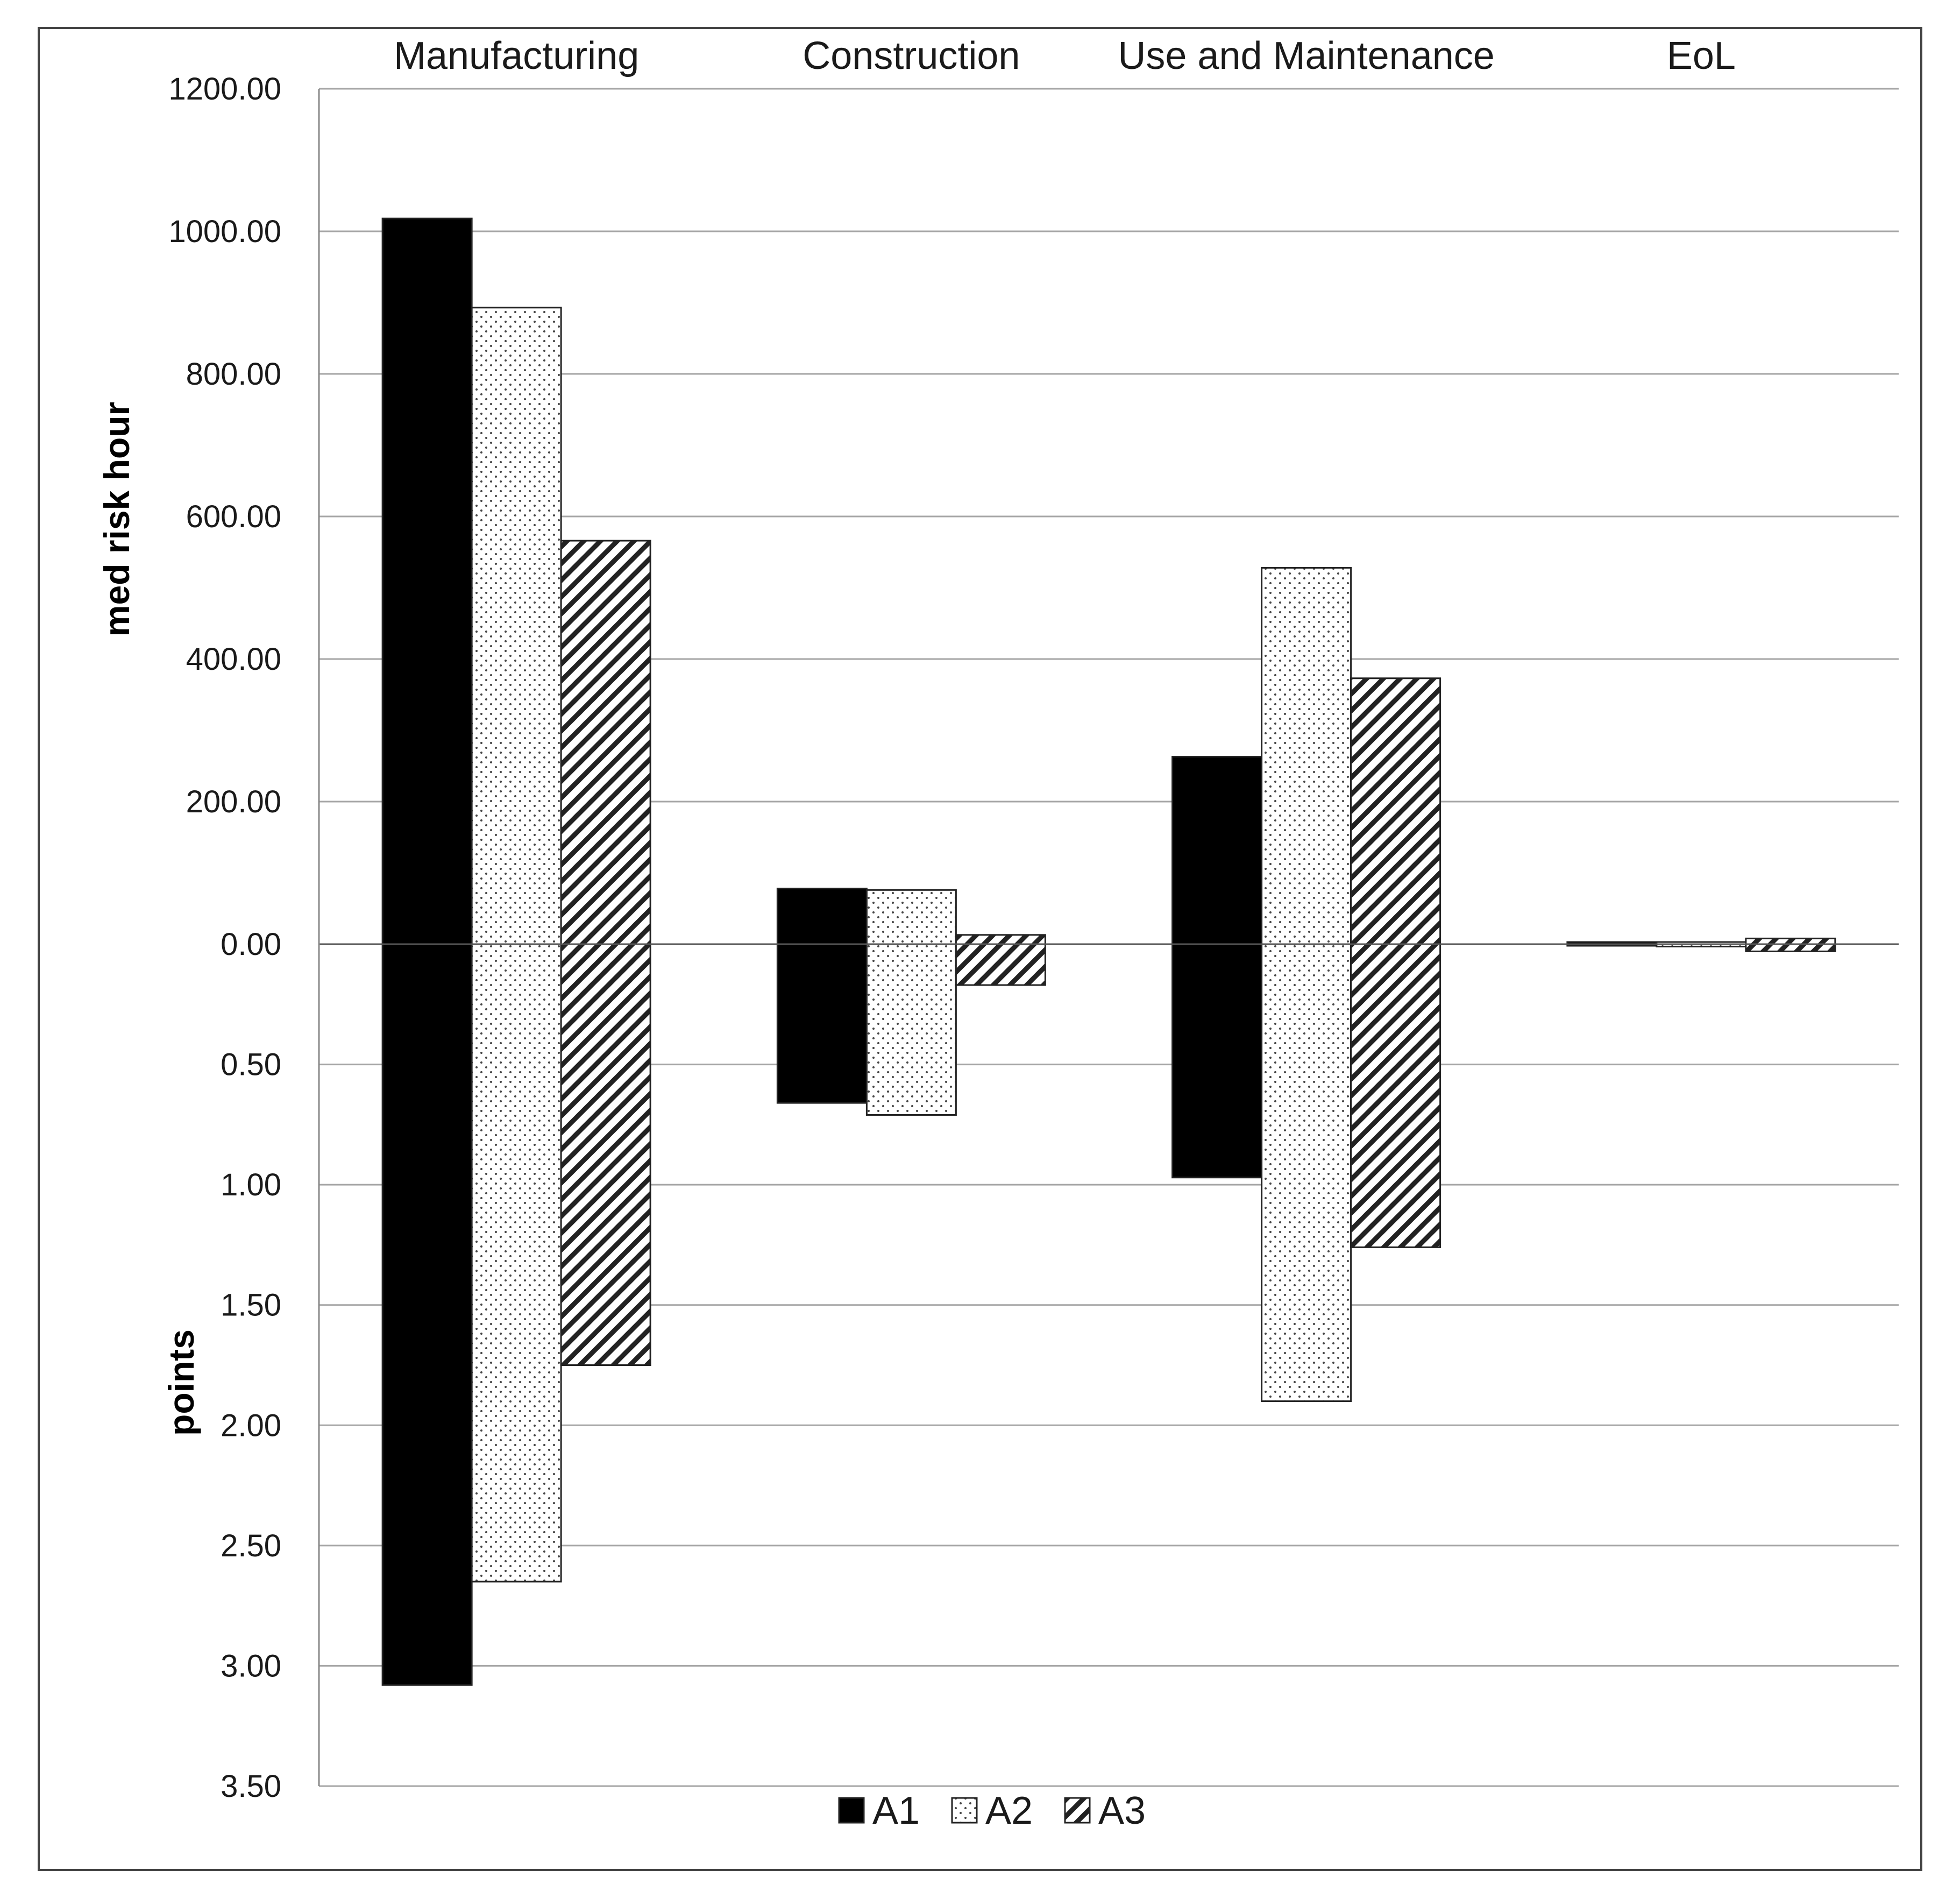  I want to click on tick-label-bottom-3: 2.00, so click(251, 1425).